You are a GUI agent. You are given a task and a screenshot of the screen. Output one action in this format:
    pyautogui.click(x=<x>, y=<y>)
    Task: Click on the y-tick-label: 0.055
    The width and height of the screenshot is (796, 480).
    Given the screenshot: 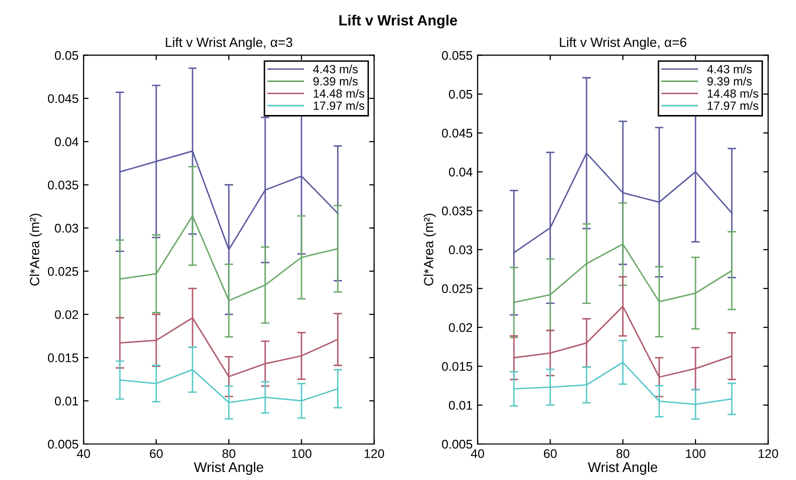 What is the action you would take?
    pyautogui.click(x=457, y=55)
    